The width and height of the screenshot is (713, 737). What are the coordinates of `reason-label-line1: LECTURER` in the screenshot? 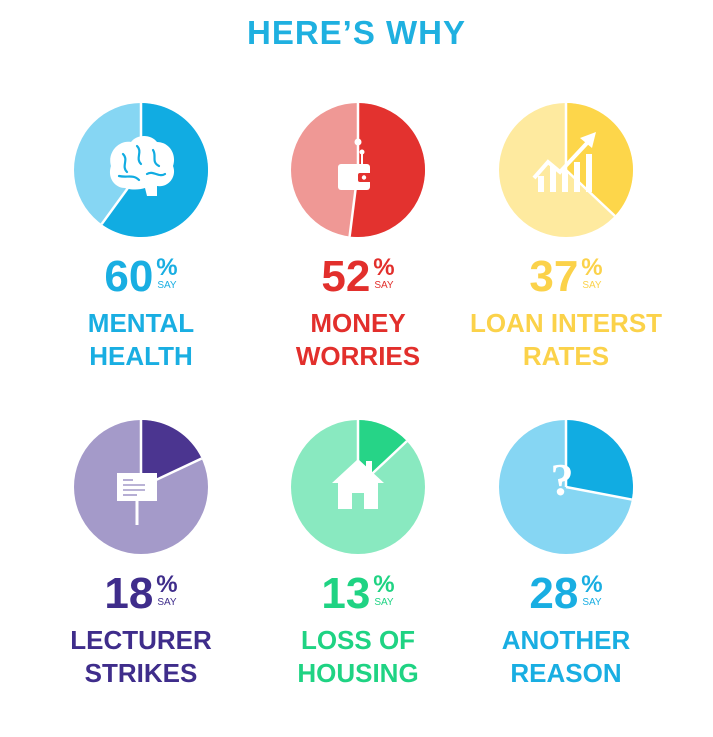 It's located at (141, 640).